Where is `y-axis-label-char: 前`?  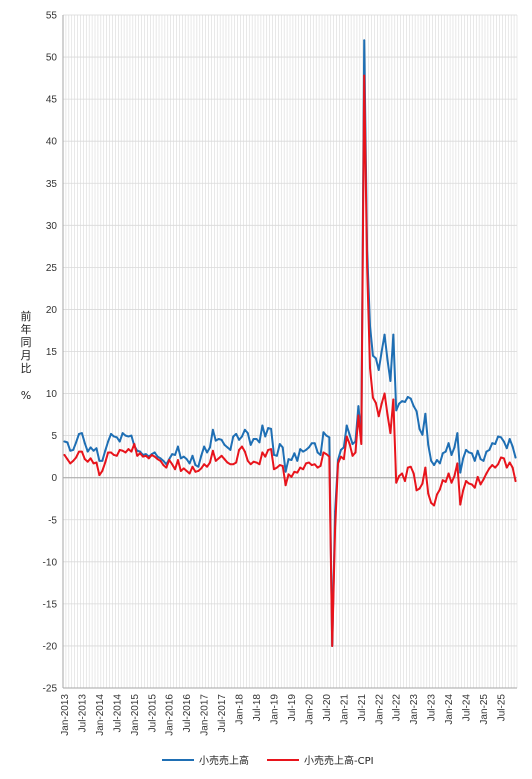 y-axis-label-char: 前 is located at coordinates (26, 316).